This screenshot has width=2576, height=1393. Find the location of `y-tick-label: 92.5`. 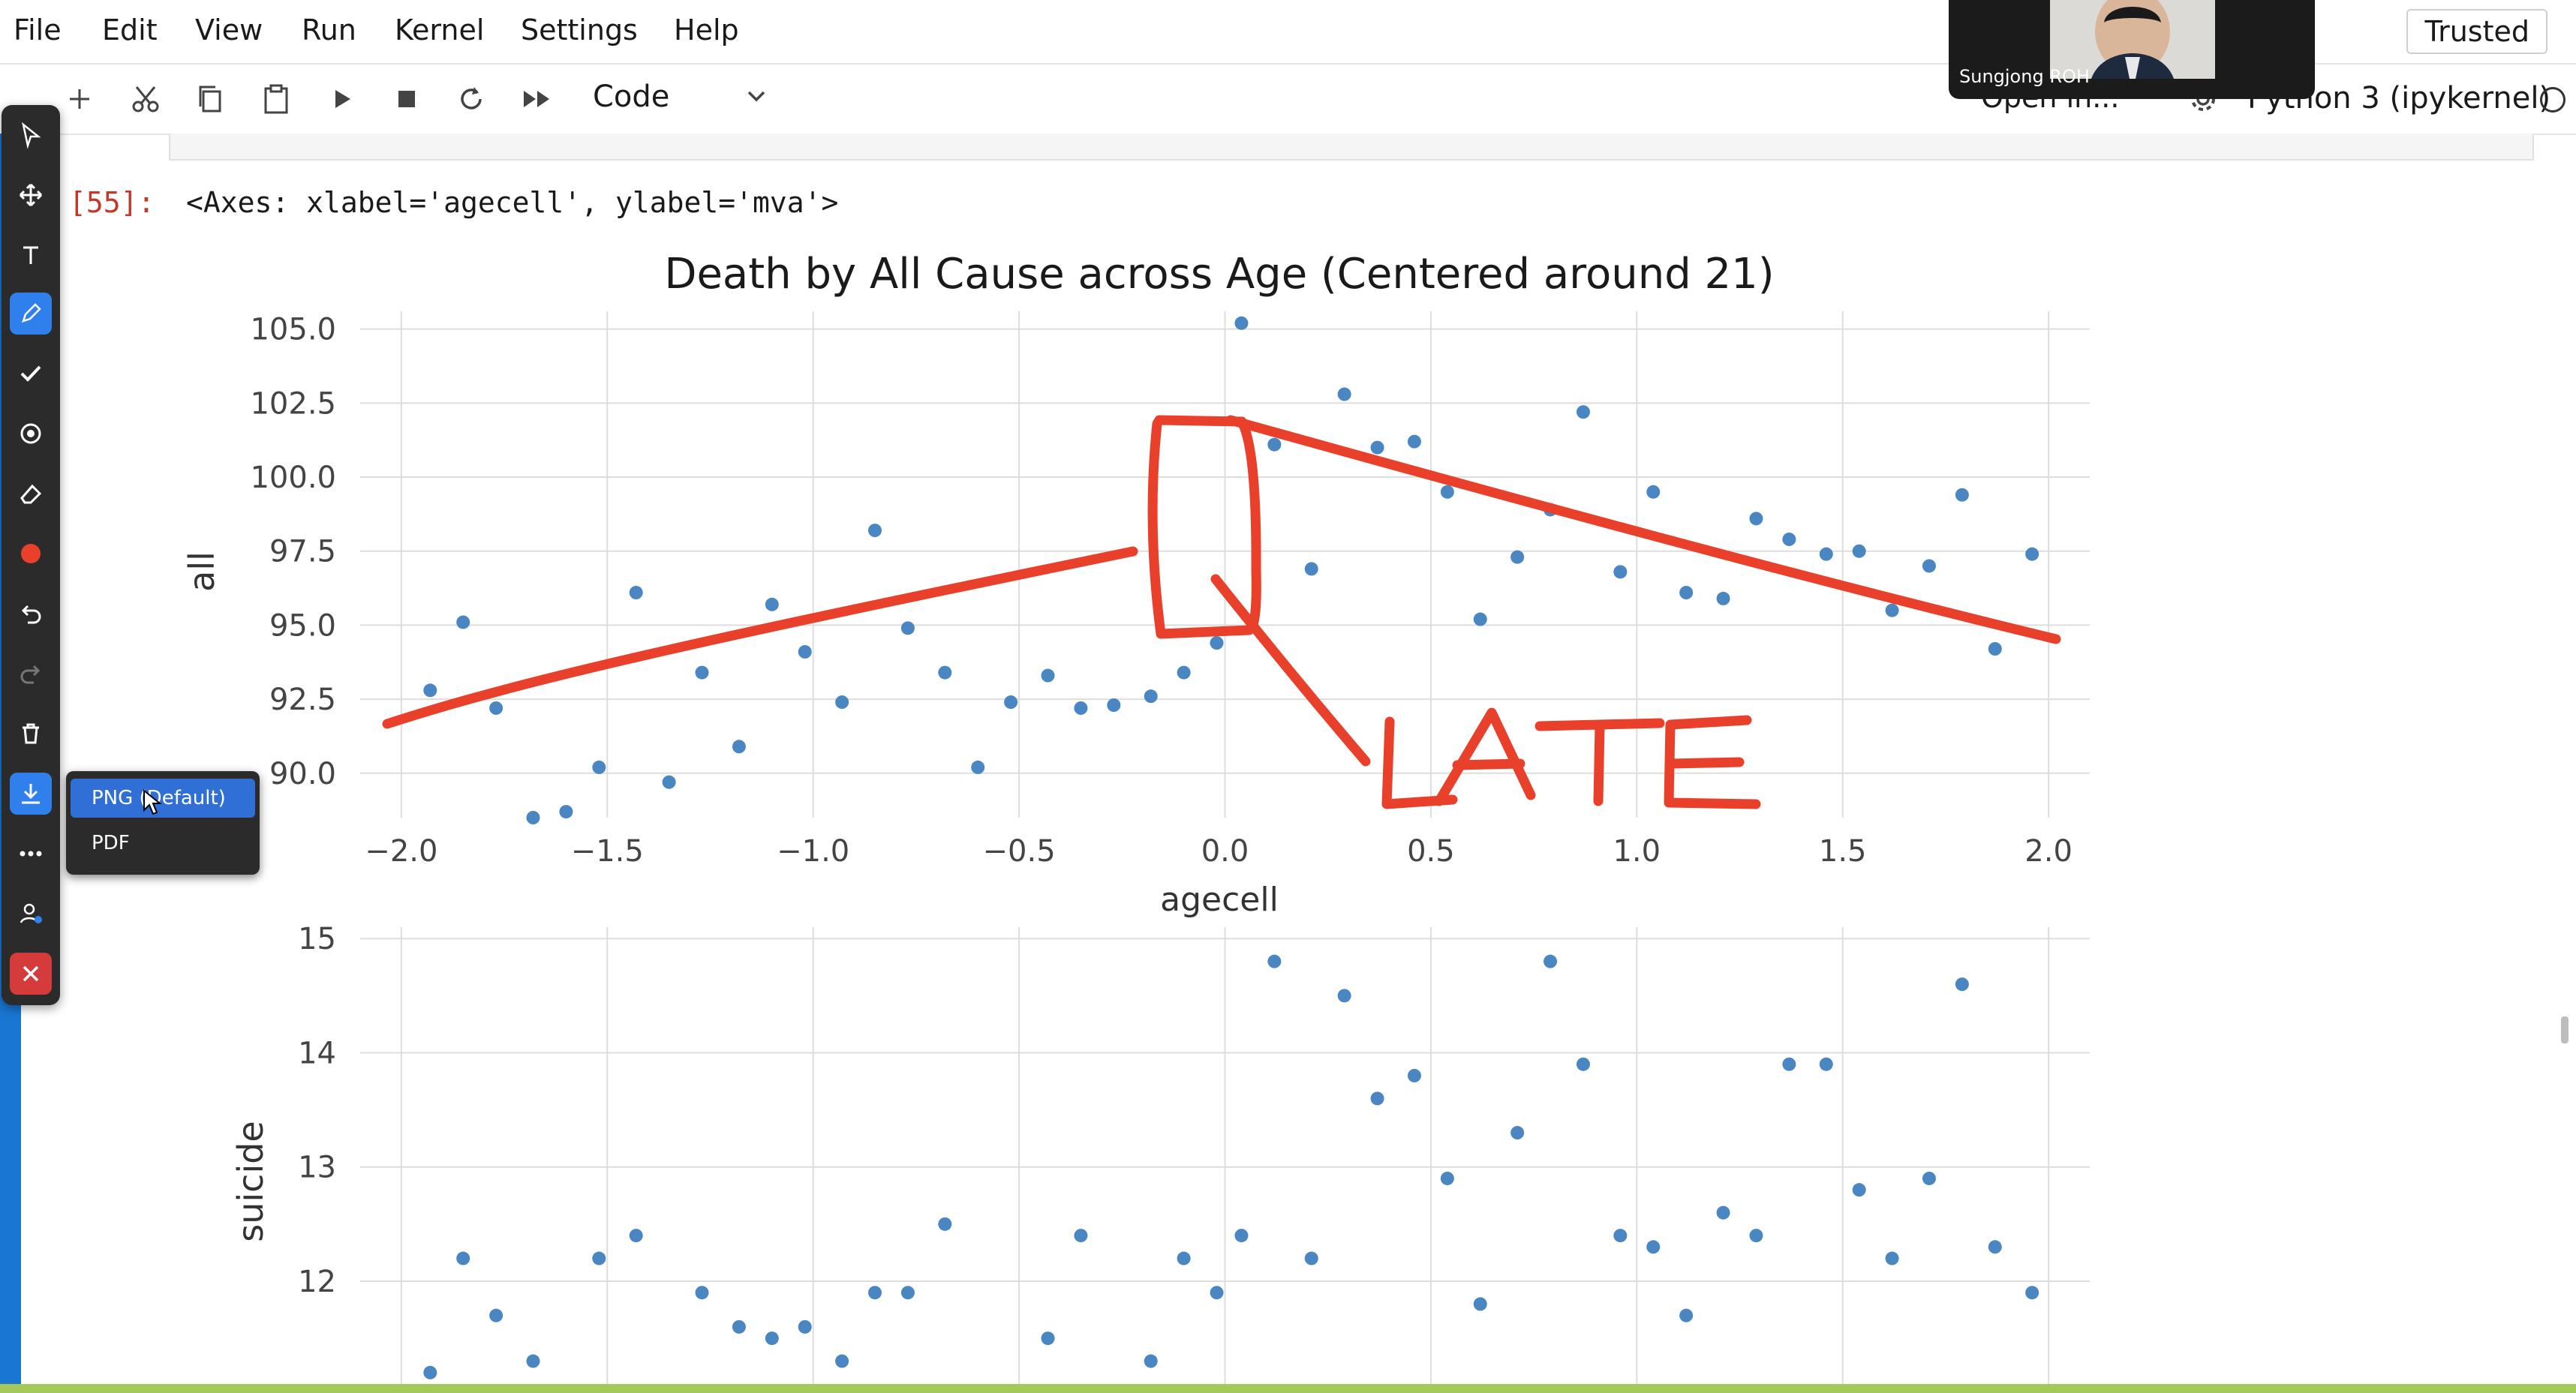

y-tick-label: 92.5 is located at coordinates (302, 700).